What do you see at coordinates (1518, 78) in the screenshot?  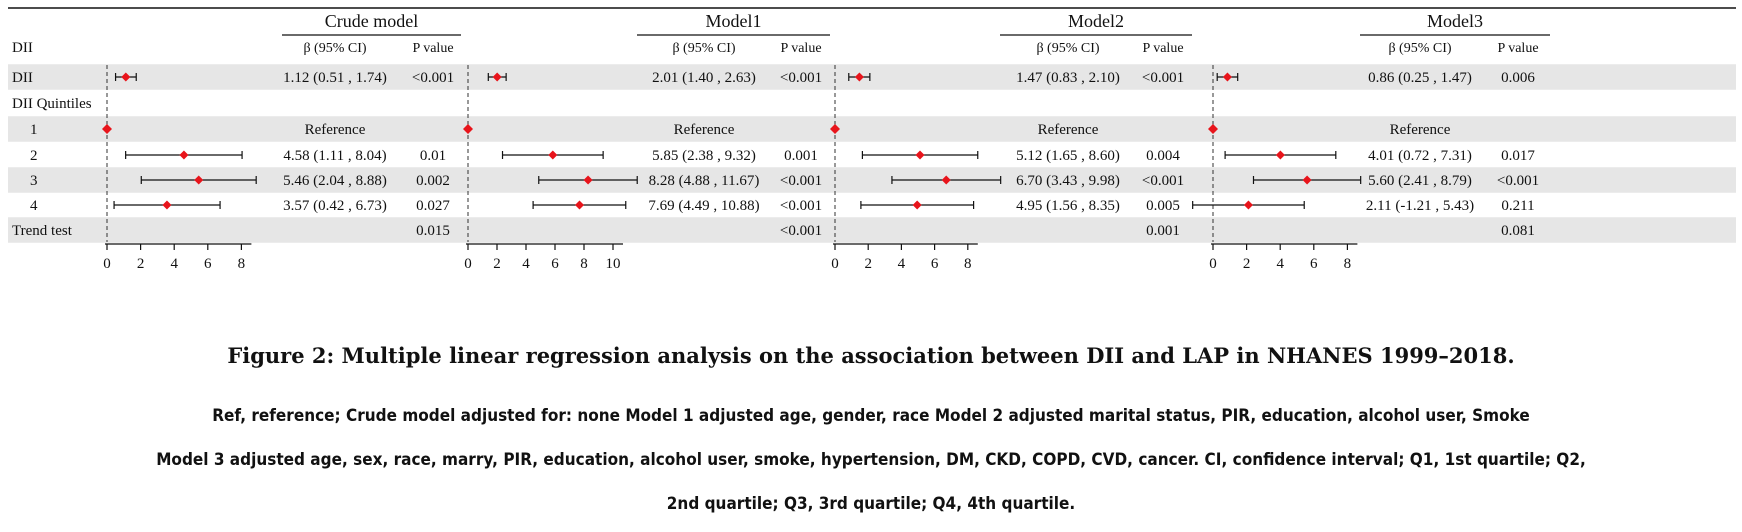 I see `p-value: 0.006` at bounding box center [1518, 78].